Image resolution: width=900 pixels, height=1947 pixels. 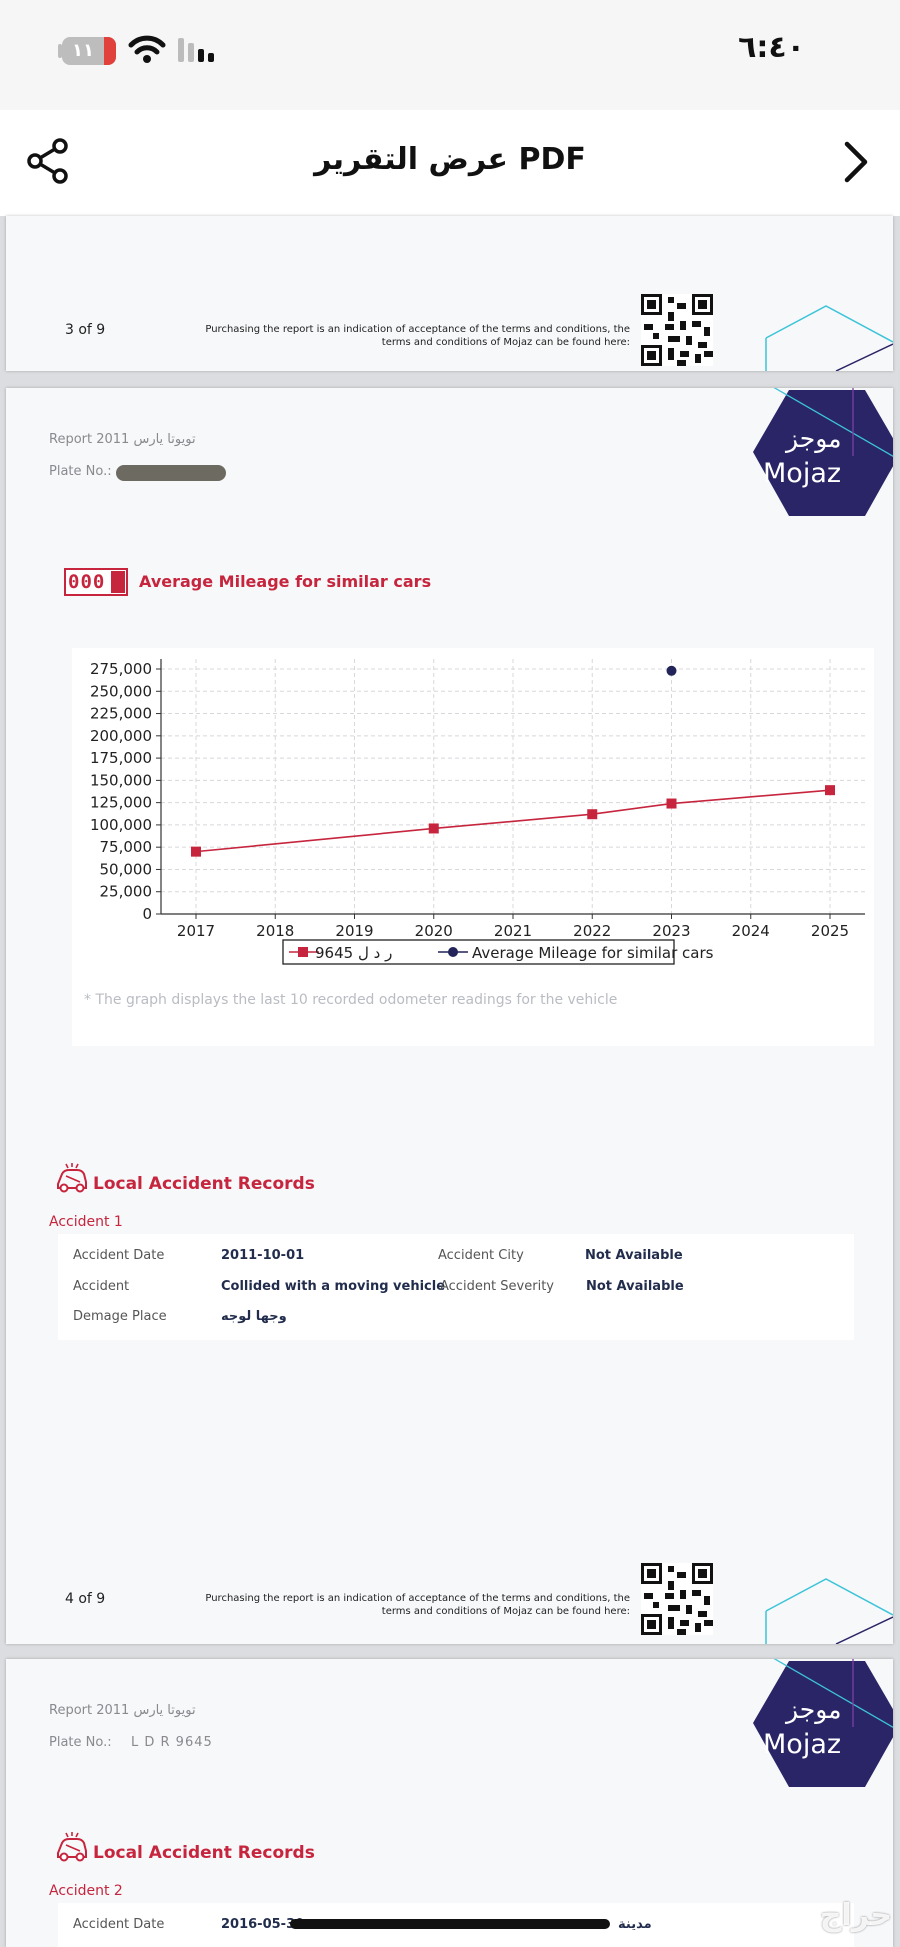 I want to click on y-tick-label: 150,000, so click(x=121, y=780).